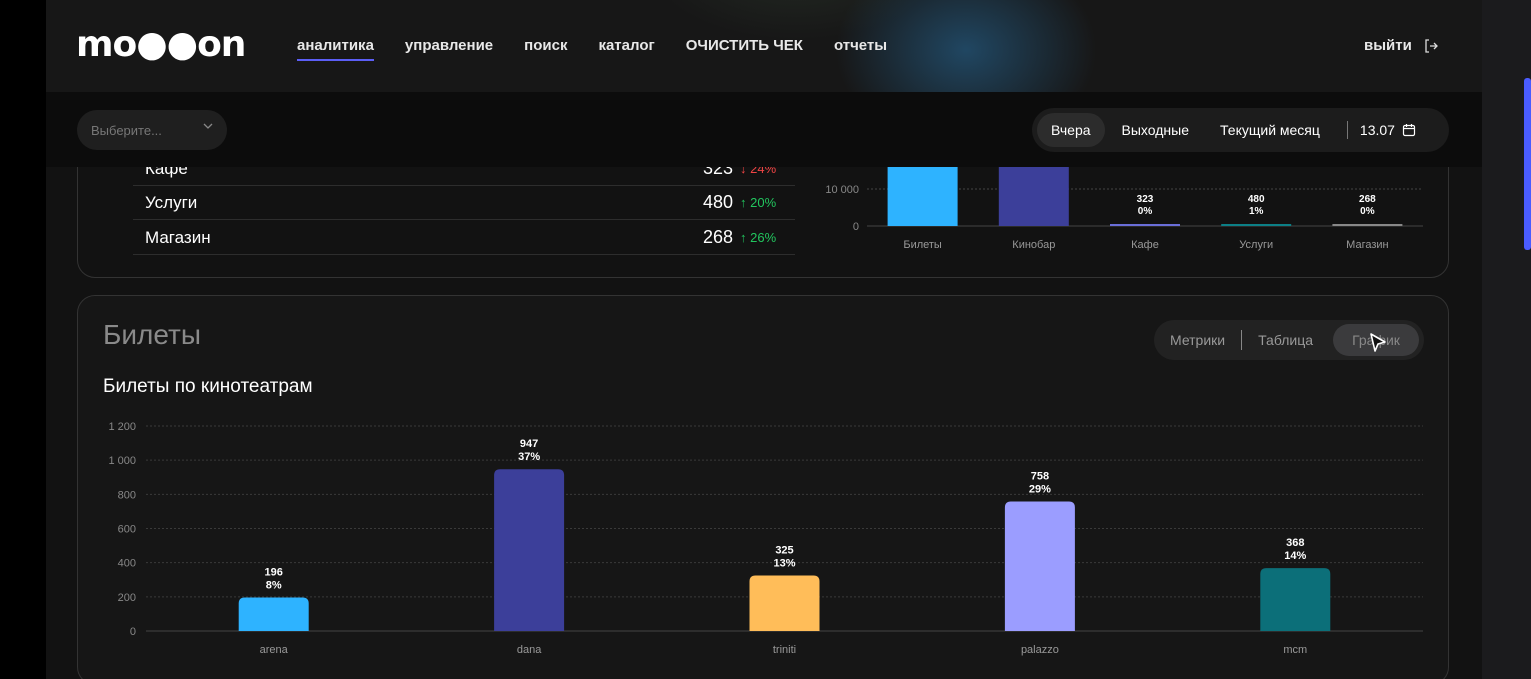  I want to click on logout-button: выйти, so click(1401, 45).